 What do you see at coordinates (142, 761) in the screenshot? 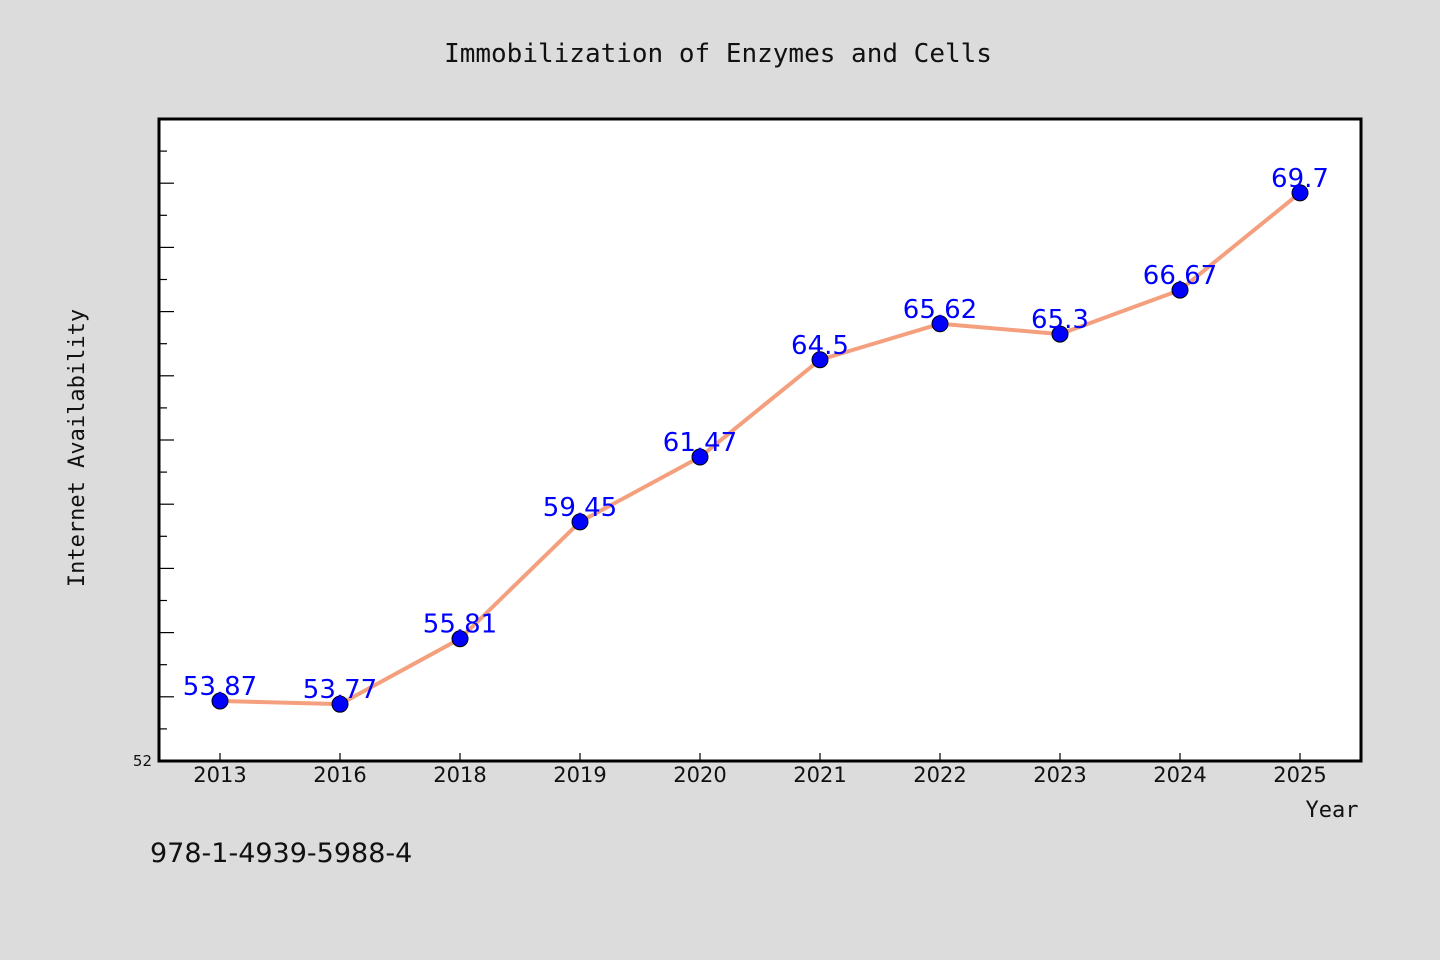
I see `y-axis-min-label: 52` at bounding box center [142, 761].